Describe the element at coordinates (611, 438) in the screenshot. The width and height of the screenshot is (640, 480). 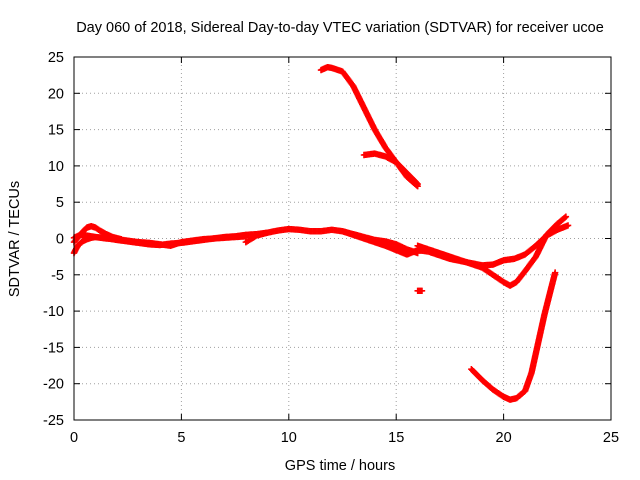
I see `x-tick-label: 25` at that location.